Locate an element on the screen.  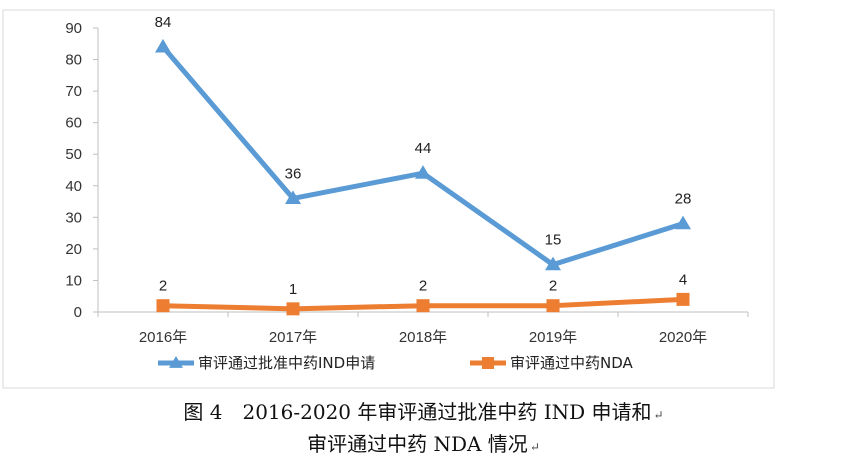
figure-caption-line-1: 图 4 2016-2020 年审评通过批准中药 IND 申请和 ↵ is located at coordinates (423, 410).